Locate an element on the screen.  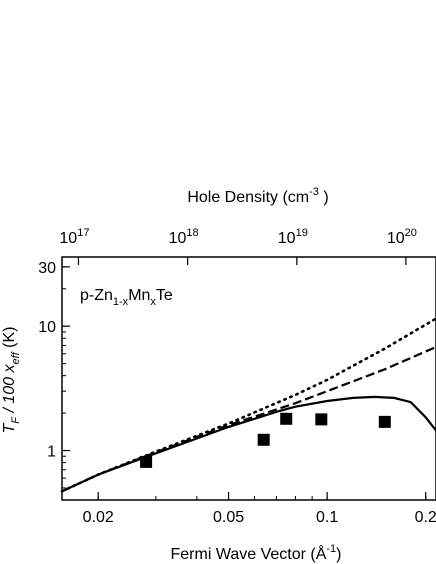
markers-layer is located at coordinates (265, 440).